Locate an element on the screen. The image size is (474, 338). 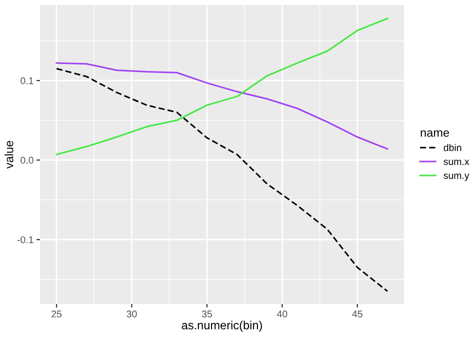
y-tick-label: 0.1 is located at coordinates (27, 80).